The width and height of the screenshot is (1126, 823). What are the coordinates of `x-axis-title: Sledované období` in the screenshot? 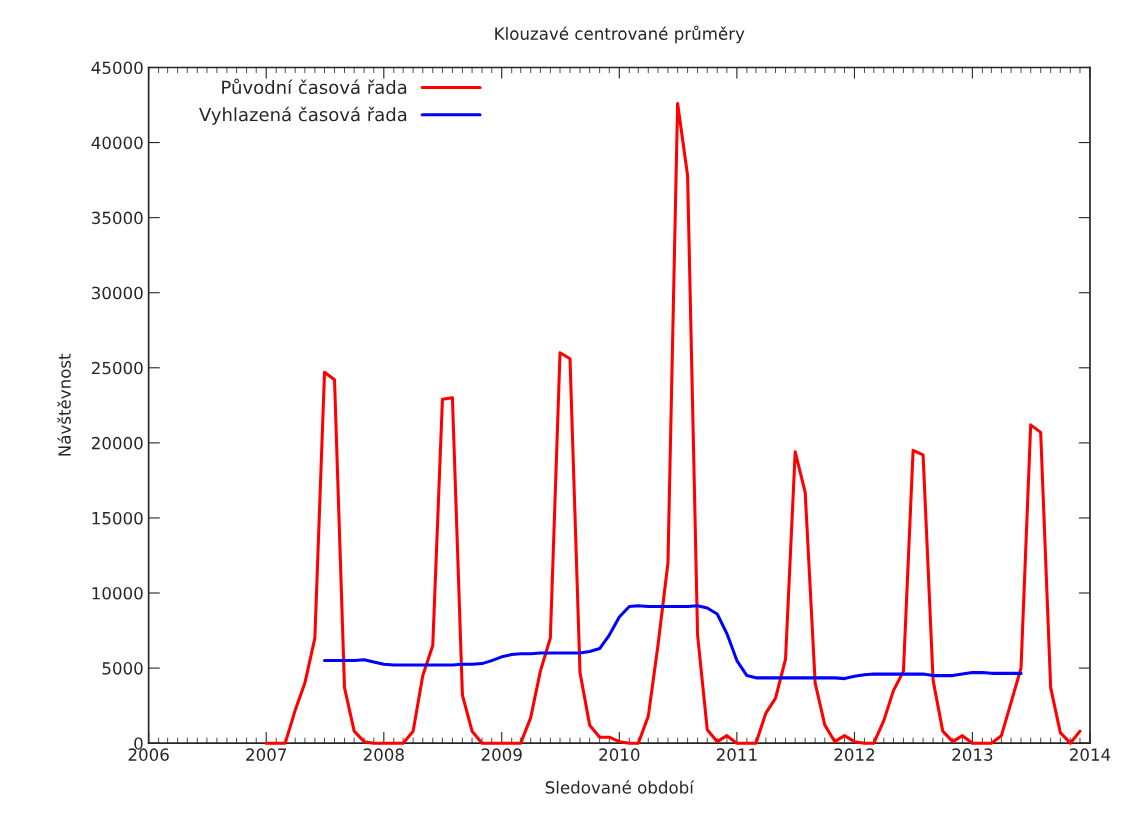 It's located at (620, 787).